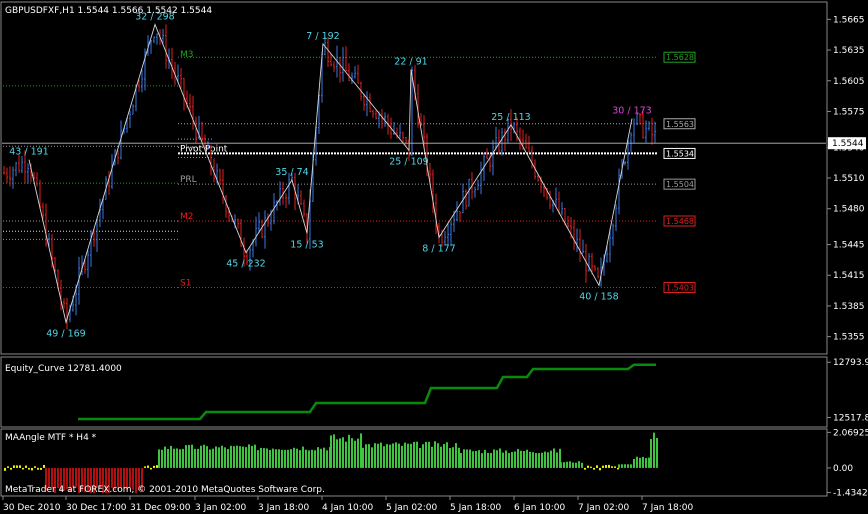 This screenshot has width=868, height=514. Describe the element at coordinates (245, 264) in the screenshot. I see `zigzag-label: 45 / 232` at that location.